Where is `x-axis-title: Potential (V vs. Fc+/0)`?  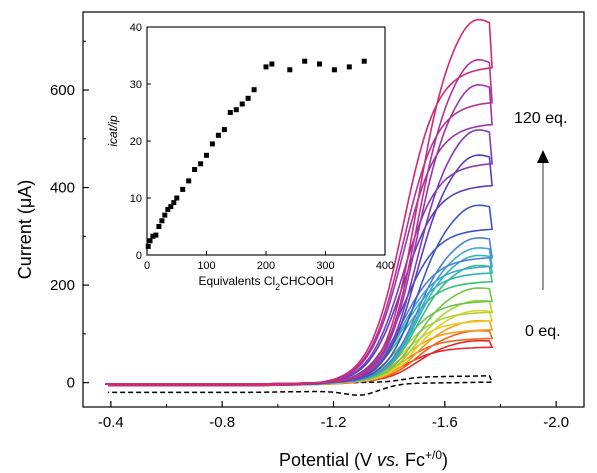 x-axis-title: Potential (V vs. Fc+/0) is located at coordinates (363, 459).